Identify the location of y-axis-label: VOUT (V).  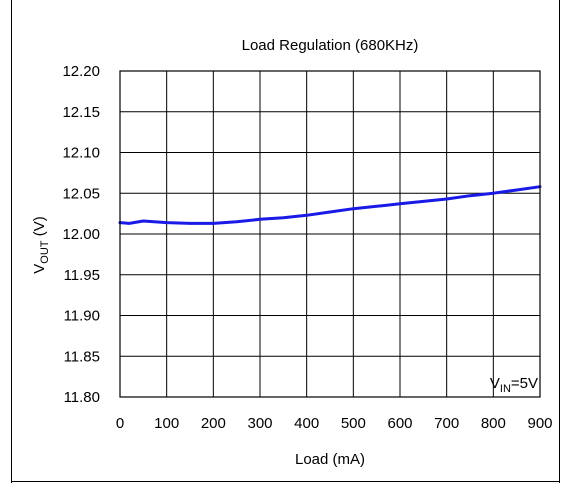
(41, 244).